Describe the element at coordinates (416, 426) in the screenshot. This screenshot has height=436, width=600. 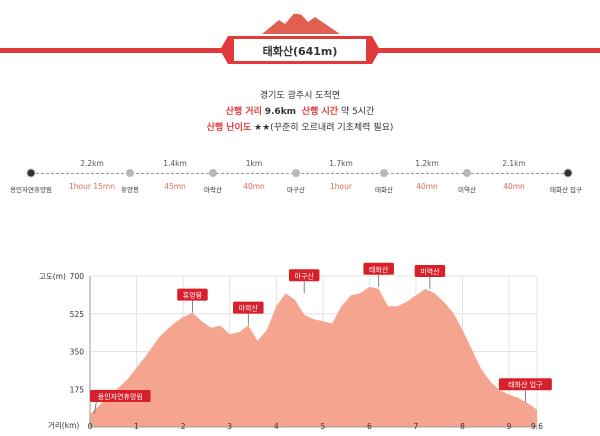
I see `x-tick-label: 7` at that location.